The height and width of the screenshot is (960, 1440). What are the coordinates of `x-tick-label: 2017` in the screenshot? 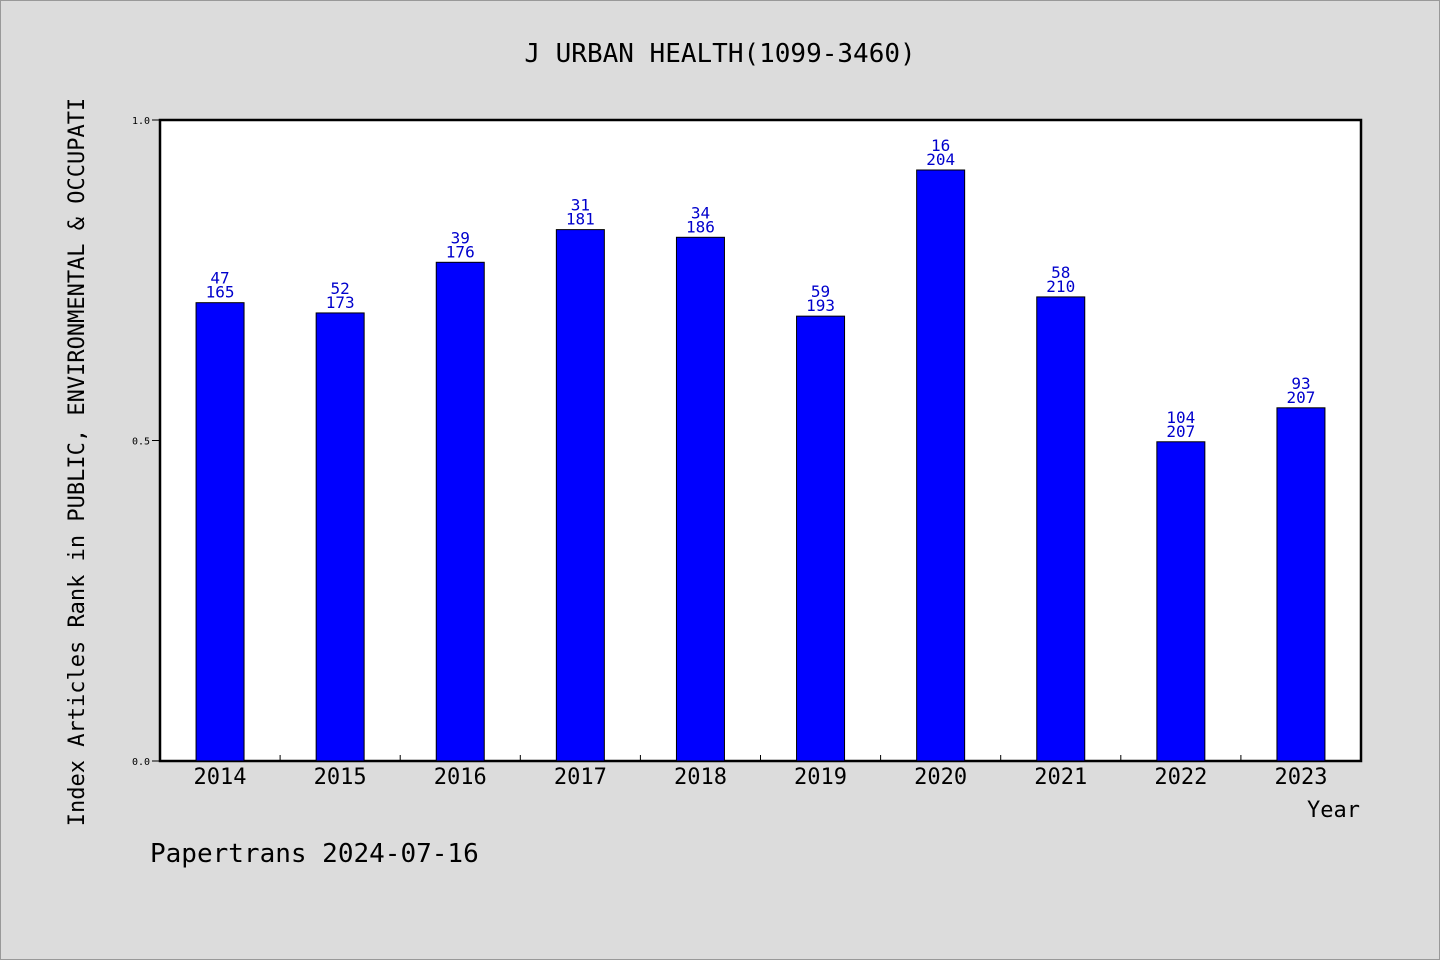 It's located at (580, 777).